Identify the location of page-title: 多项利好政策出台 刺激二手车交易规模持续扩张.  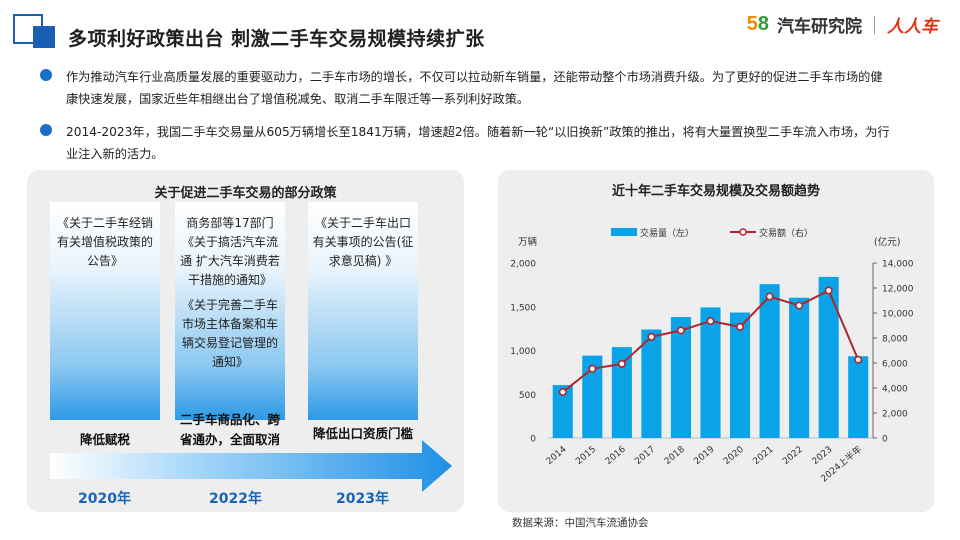
(276, 39).